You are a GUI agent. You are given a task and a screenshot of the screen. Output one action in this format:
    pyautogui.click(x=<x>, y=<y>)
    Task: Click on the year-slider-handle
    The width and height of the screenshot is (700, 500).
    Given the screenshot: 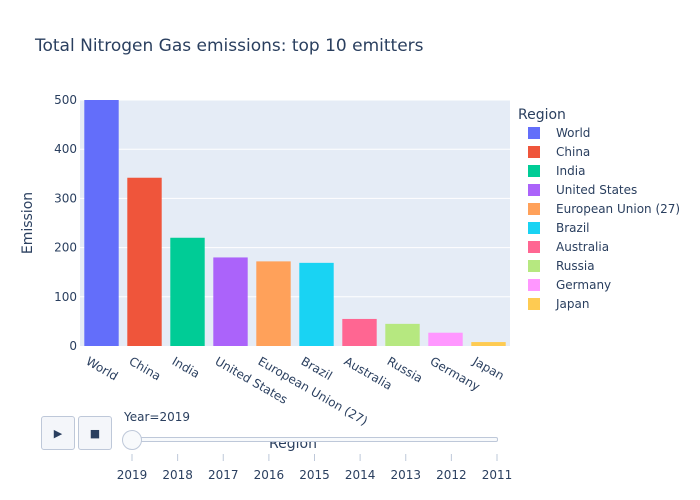 What is the action you would take?
    pyautogui.click(x=132, y=440)
    